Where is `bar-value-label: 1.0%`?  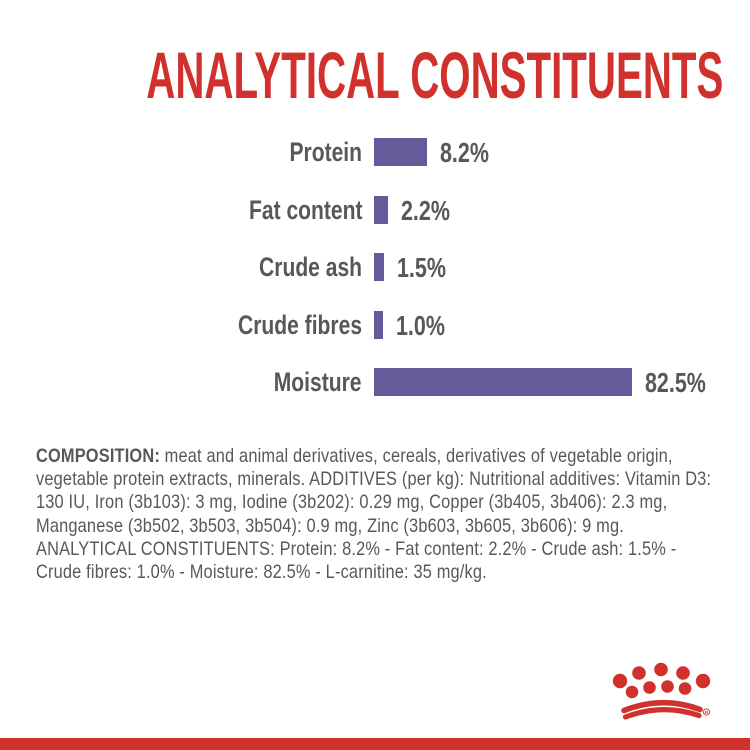 bar-value-label: 1.0% is located at coordinates (420, 325).